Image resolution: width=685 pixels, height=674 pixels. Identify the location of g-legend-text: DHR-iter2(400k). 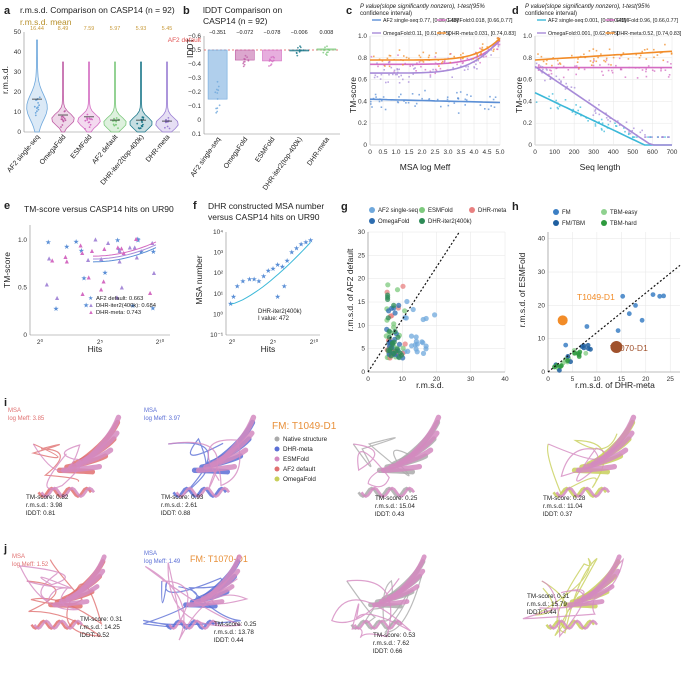
(450, 222).